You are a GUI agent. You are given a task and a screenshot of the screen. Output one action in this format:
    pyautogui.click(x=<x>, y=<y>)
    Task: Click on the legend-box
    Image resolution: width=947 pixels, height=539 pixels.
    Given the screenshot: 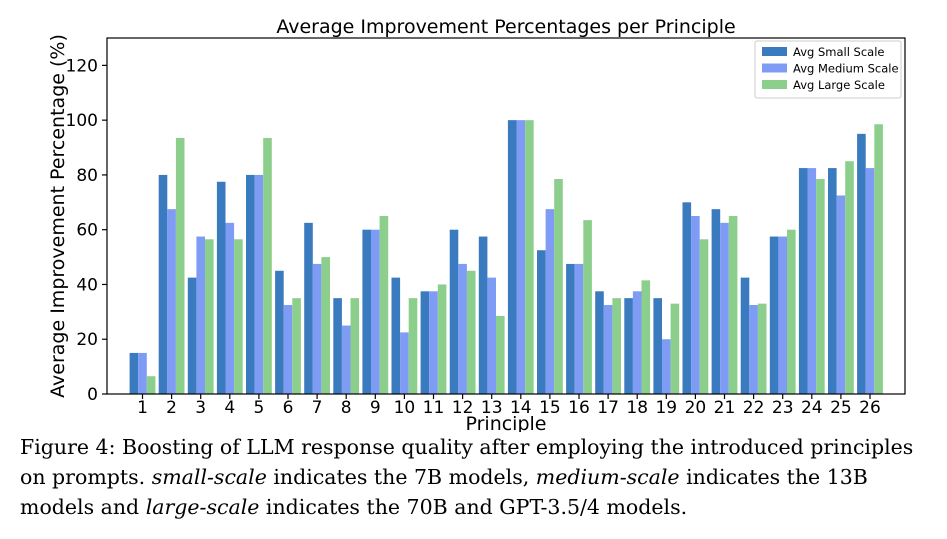 What is the action you would take?
    pyautogui.click(x=828, y=69)
    